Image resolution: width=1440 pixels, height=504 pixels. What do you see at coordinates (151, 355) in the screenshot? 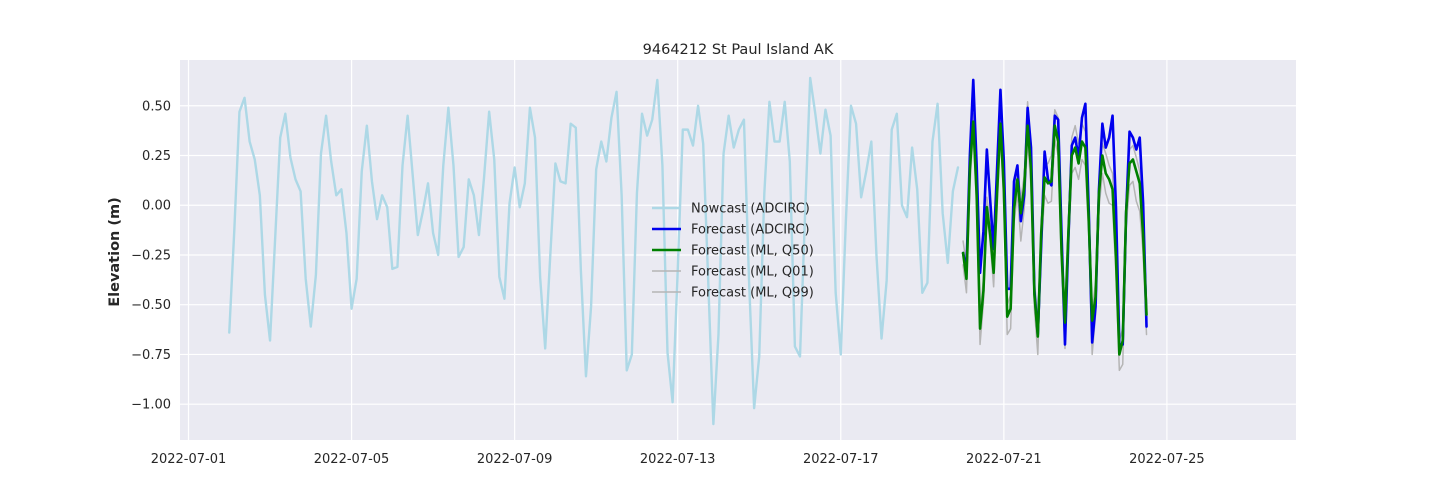
I see `y-tick-label: −0.75` at bounding box center [151, 355].